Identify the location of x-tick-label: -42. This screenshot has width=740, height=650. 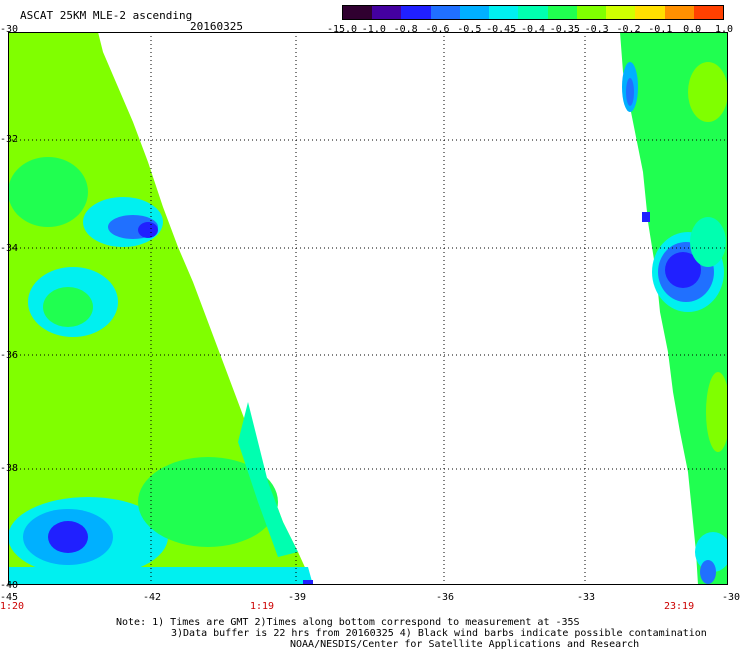
(152, 597).